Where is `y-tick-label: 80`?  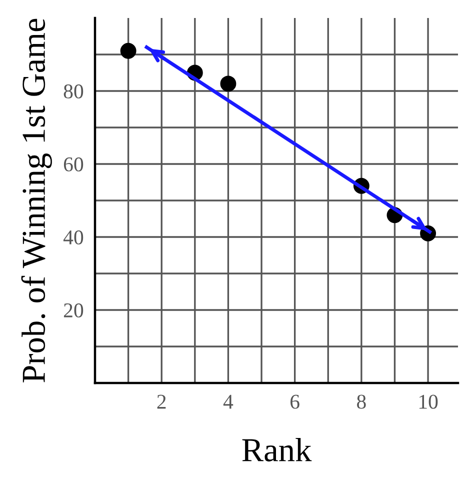
y-tick-label: 80 is located at coordinates (74, 91).